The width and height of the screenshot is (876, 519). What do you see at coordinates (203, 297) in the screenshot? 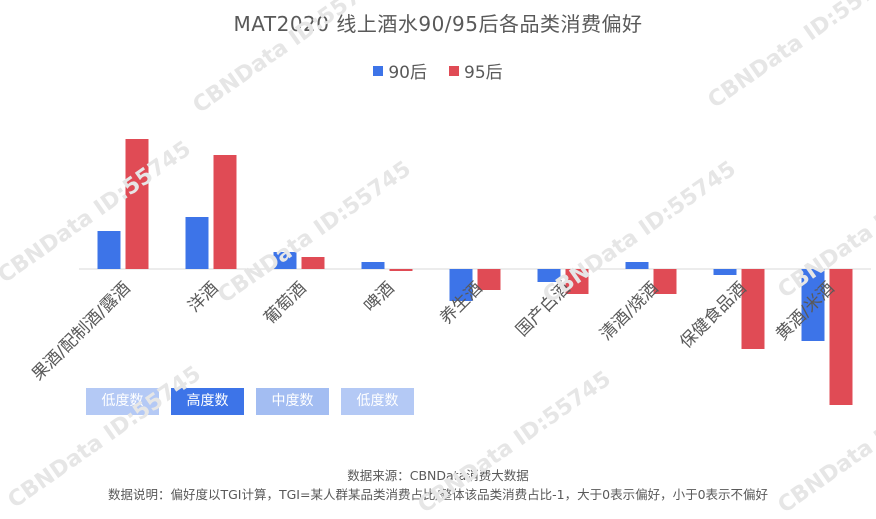
I see `category-label: 洋酒` at bounding box center [203, 297].